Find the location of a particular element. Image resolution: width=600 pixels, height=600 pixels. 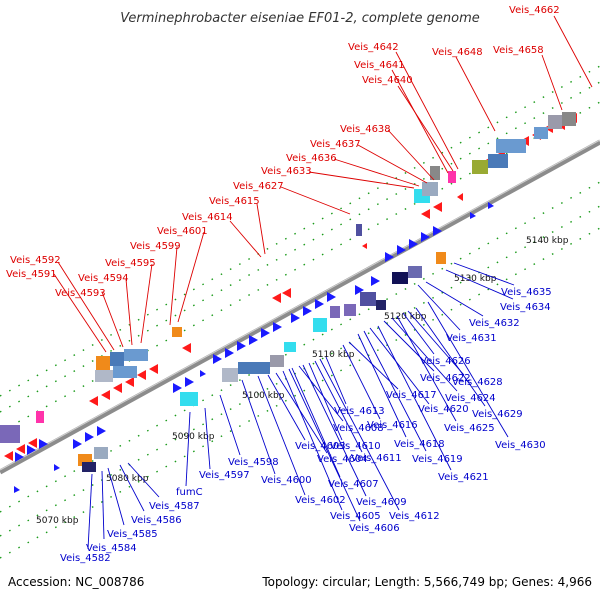

gene-label: Veis_4640 is located at coordinates (387, 80).